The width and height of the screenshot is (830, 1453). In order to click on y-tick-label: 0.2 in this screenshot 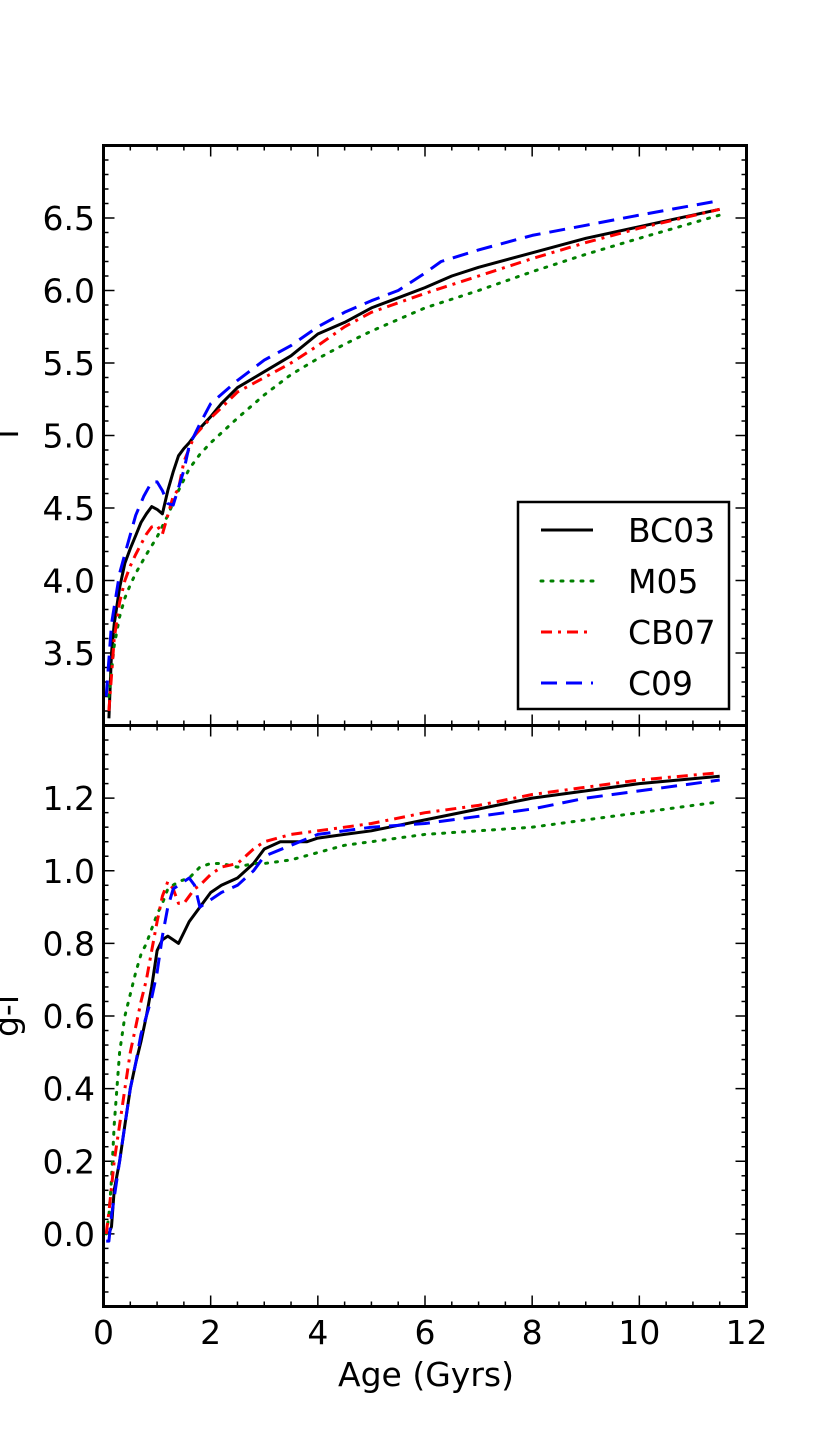, I will do `click(69, 1161)`.